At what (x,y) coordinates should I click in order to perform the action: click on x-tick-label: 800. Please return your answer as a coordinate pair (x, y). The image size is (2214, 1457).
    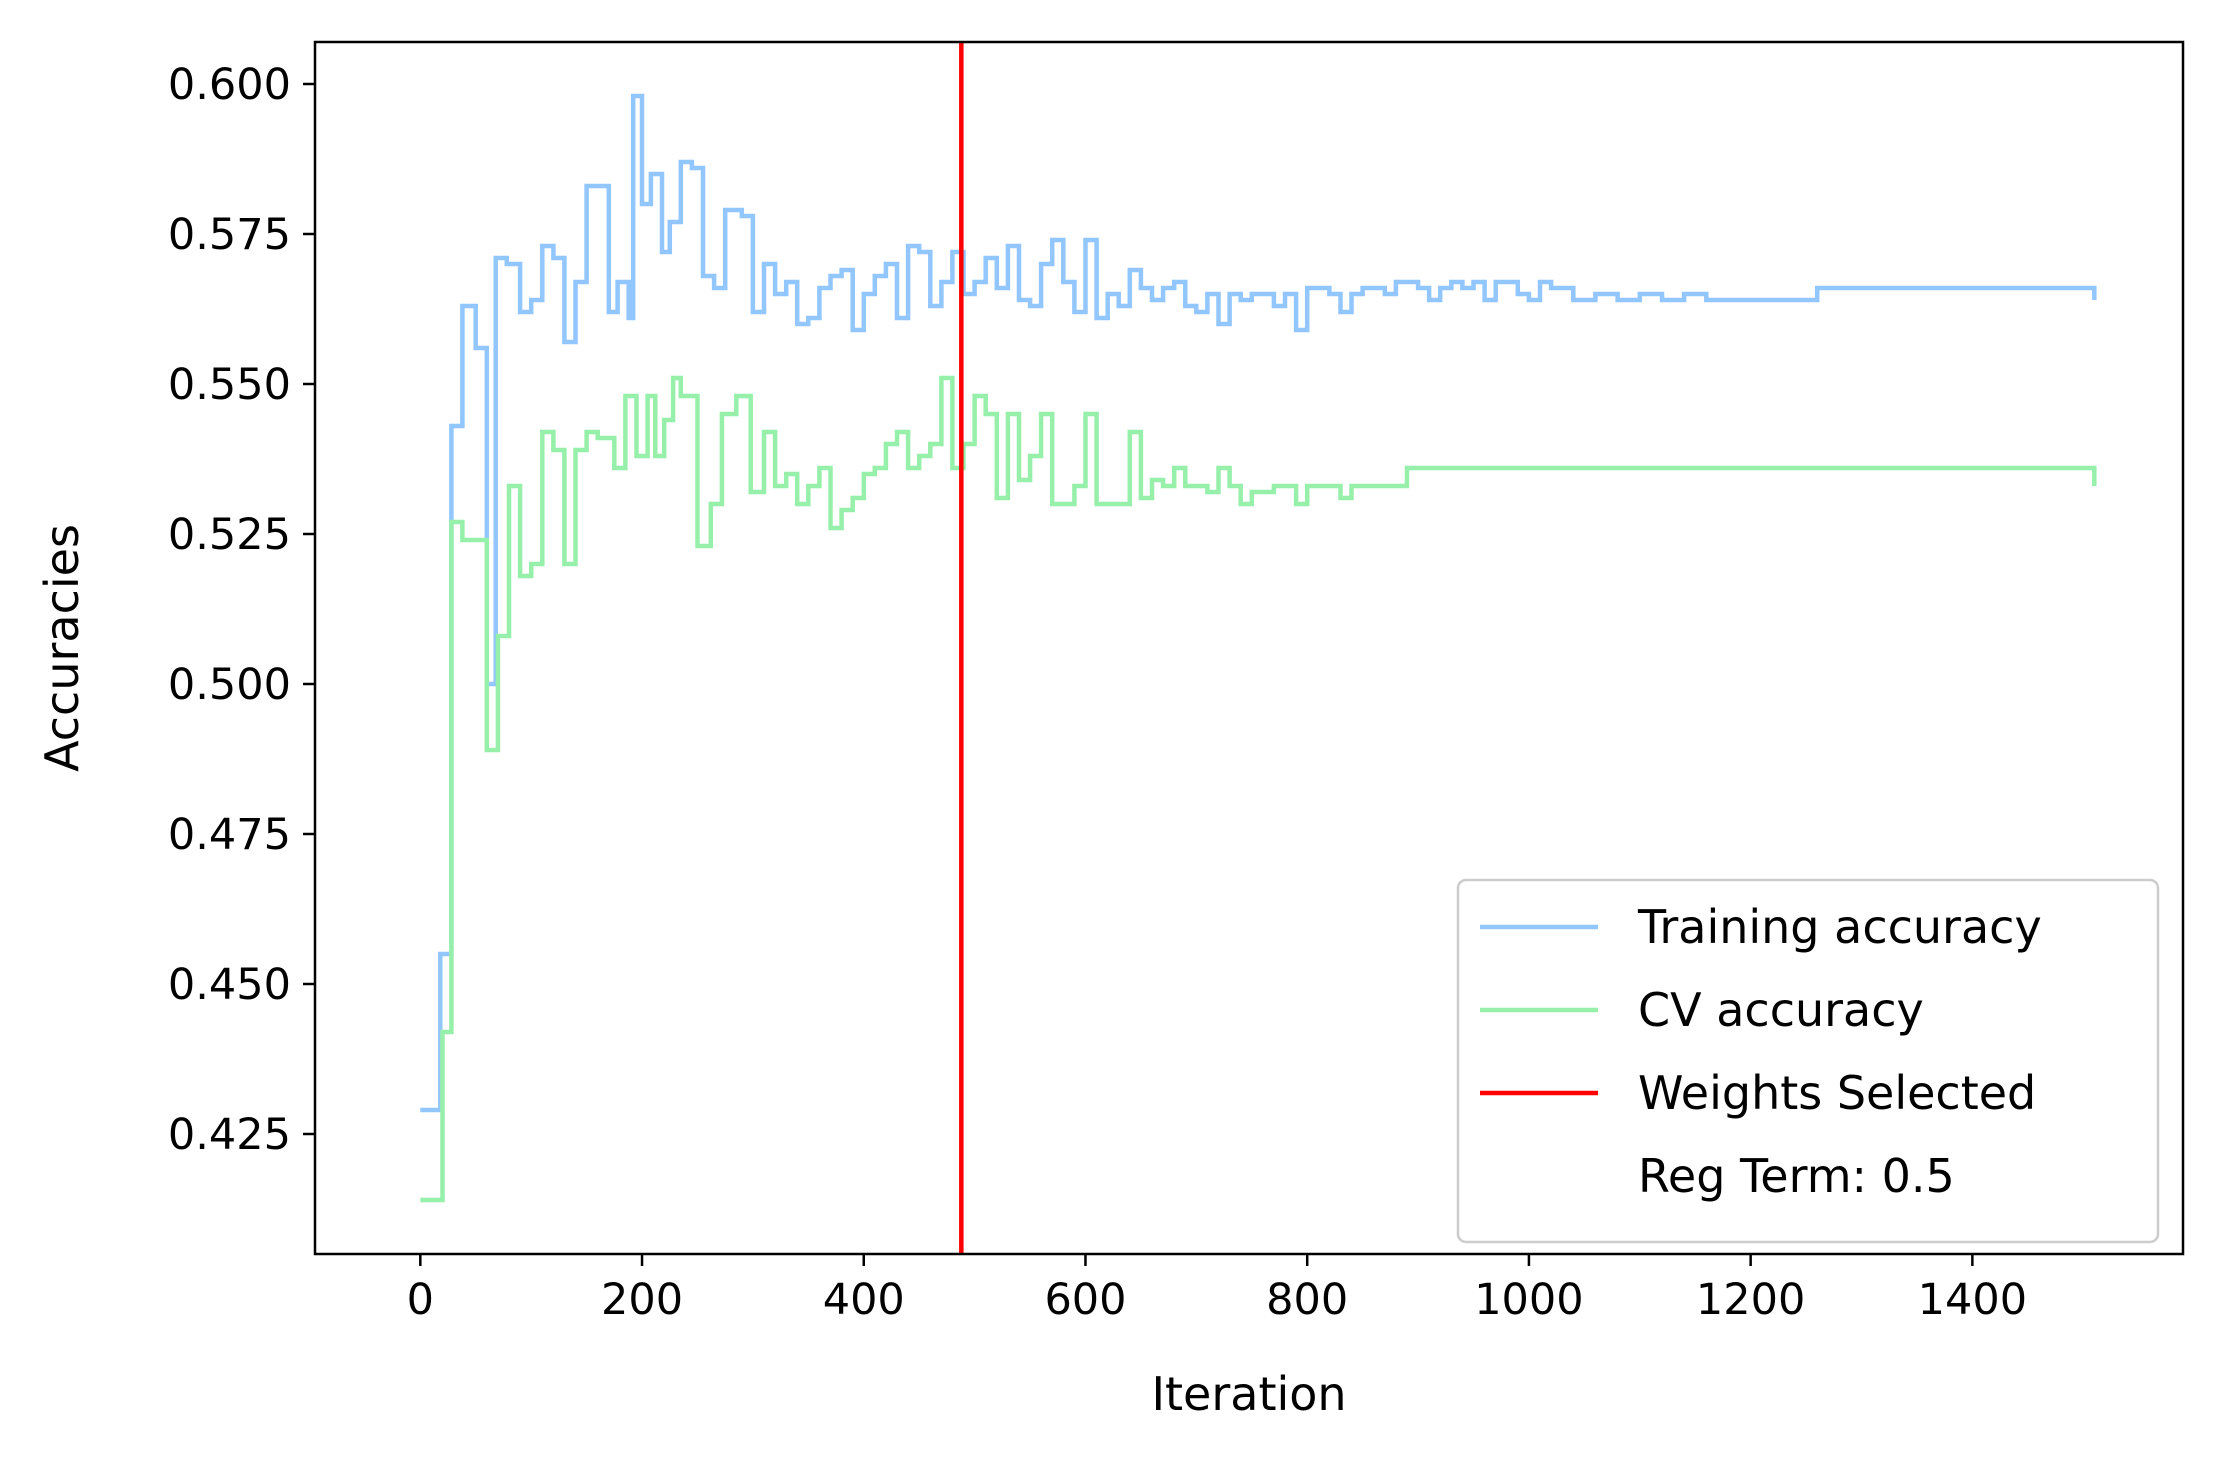
    Looking at the image, I should click on (1307, 1300).